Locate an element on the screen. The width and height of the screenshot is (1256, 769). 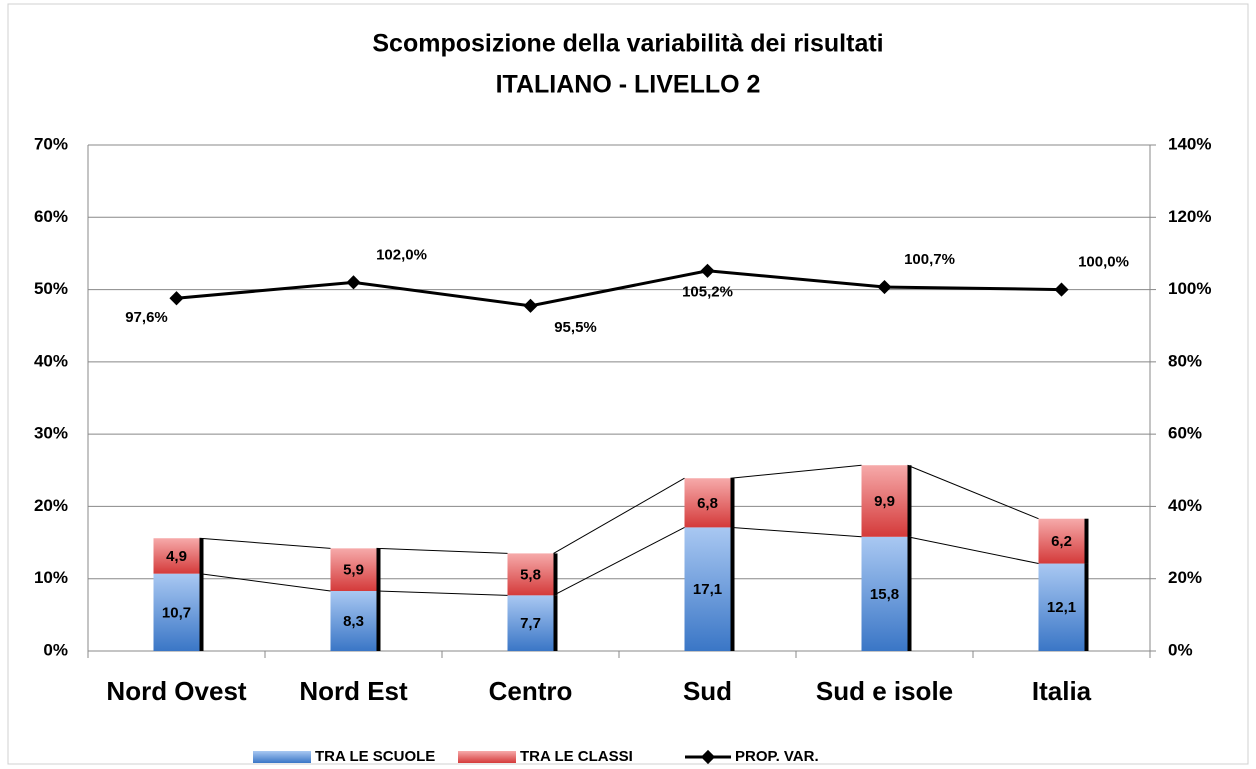
y2-tick-label: 20% is located at coordinates (1185, 577).